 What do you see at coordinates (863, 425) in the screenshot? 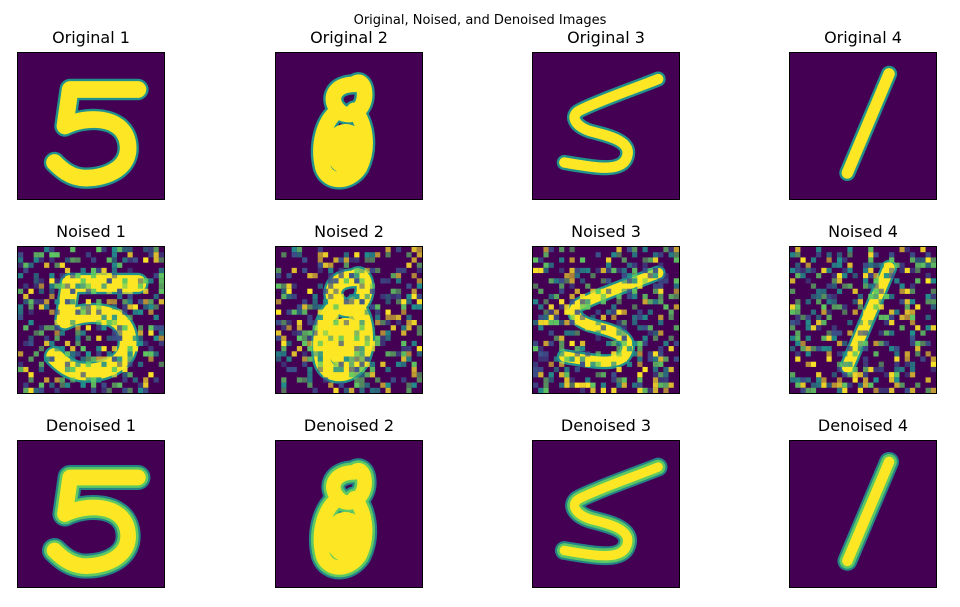
I see `panel-title: Denoised 4` at bounding box center [863, 425].